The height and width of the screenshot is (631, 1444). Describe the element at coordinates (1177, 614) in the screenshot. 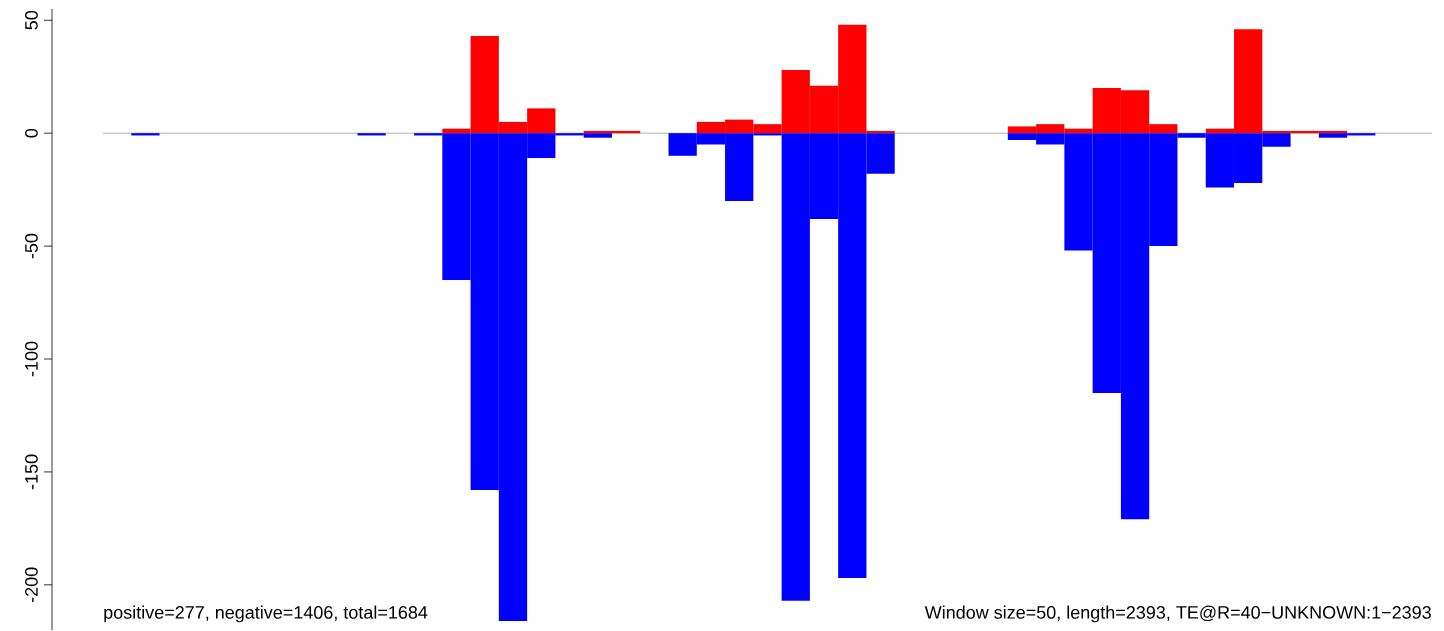

I see `annotation: Window size=50, length=2393, TE@R=40−UNKNOWN:1−2393` at that location.